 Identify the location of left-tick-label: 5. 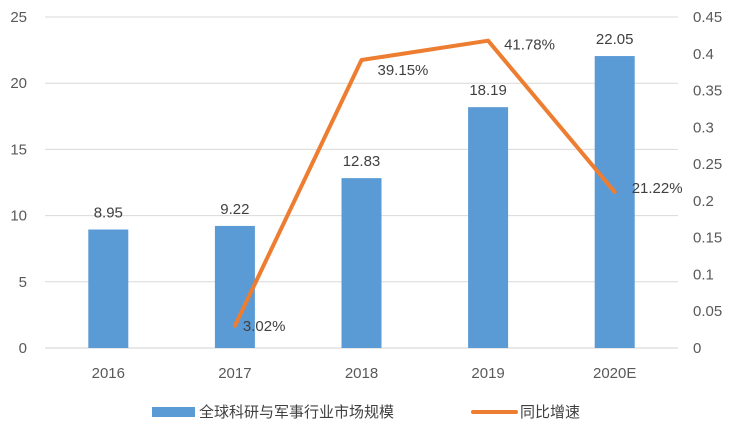
(23, 282).